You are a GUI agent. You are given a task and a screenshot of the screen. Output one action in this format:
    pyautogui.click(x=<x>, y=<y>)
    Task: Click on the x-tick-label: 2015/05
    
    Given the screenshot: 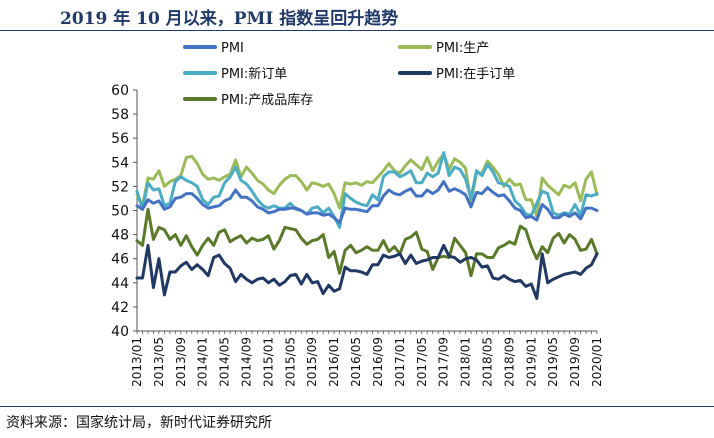 What is the action you would take?
    pyautogui.click(x=290, y=362)
    